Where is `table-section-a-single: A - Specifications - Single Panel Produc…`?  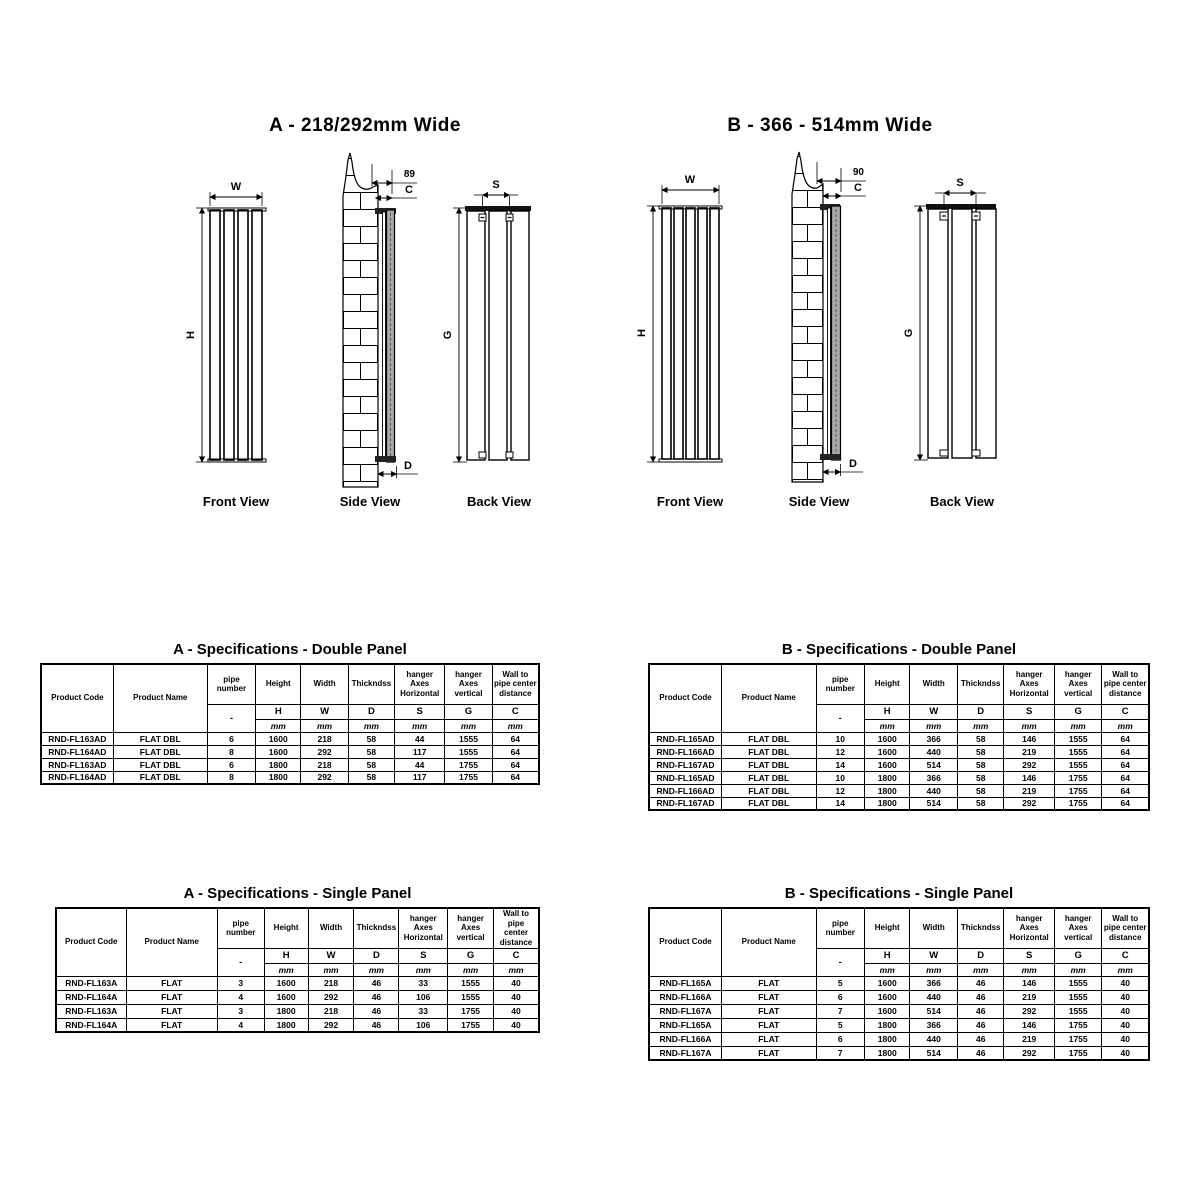 table-section-a-single: A - Specifications - Single Panel Produc… is located at coordinates (297, 958).